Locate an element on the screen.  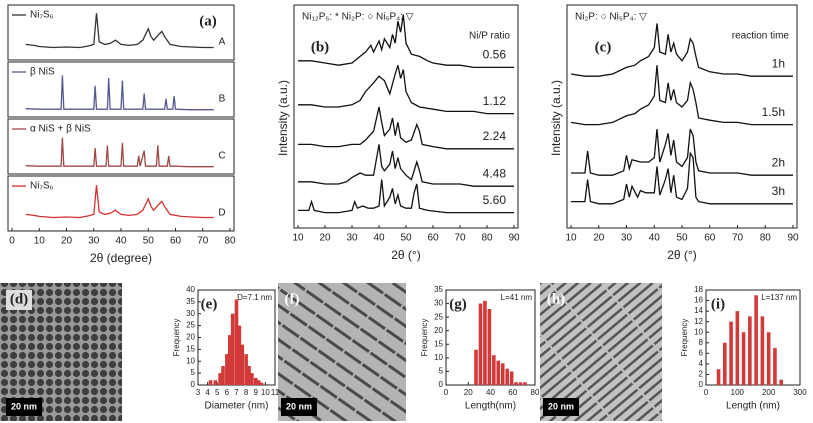
annotation: D=7.1 nm is located at coordinates (254, 297).